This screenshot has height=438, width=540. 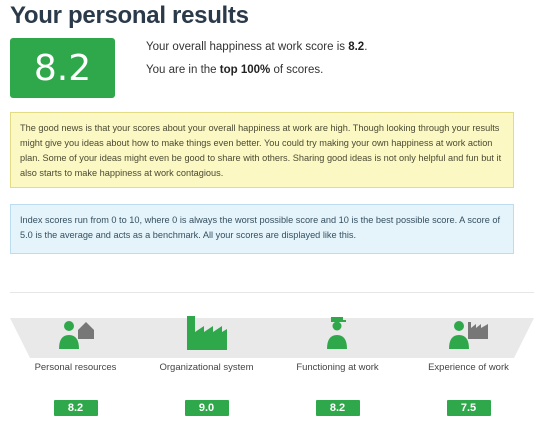 I want to click on category-label: Personal resources, so click(x=75, y=367).